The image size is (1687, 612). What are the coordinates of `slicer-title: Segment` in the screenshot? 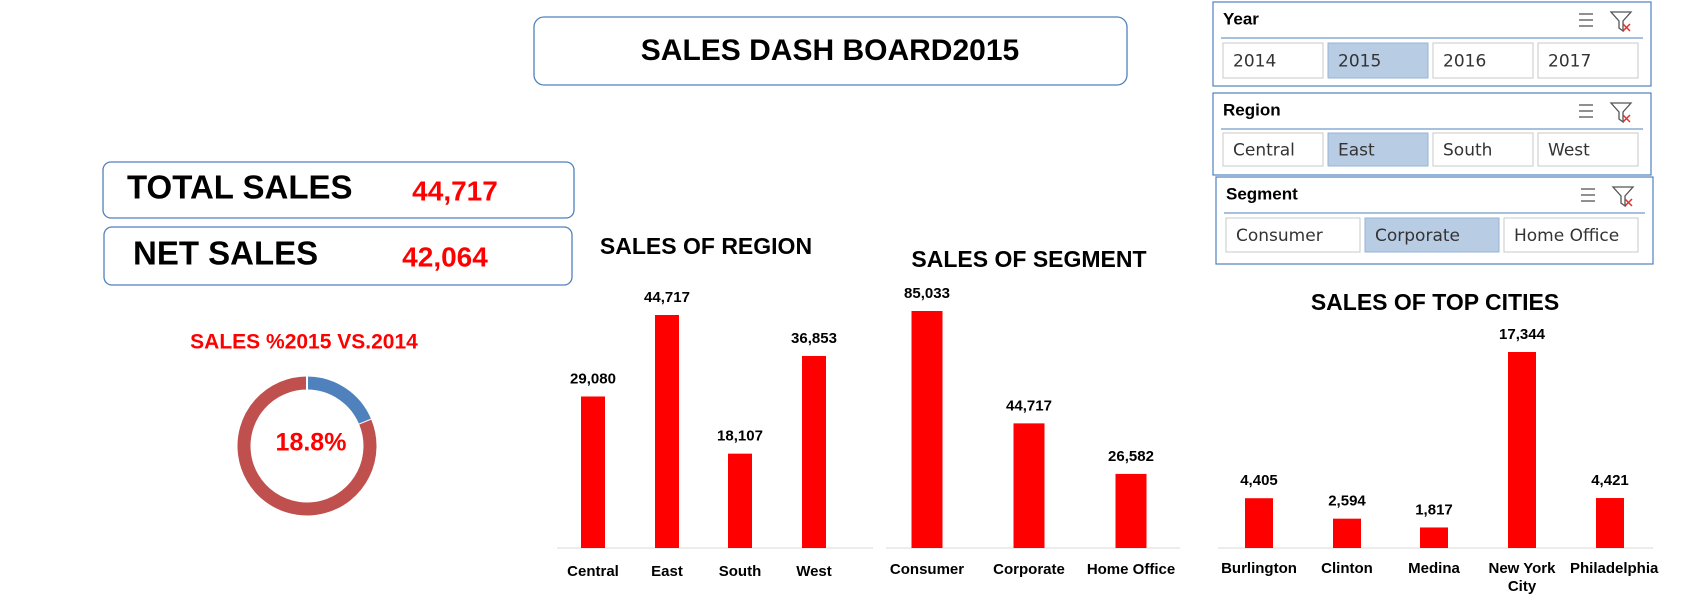 It's located at (1262, 193).